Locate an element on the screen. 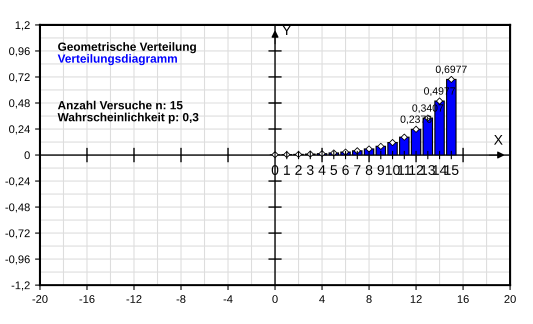 The image size is (533, 324). y-tick-label: -0,96 is located at coordinates (17, 260).